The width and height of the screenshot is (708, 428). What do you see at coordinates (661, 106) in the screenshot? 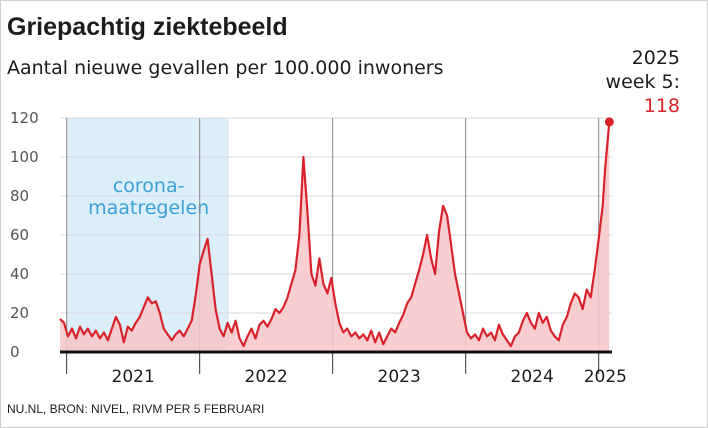
I see `callout-value: 118` at bounding box center [661, 106].